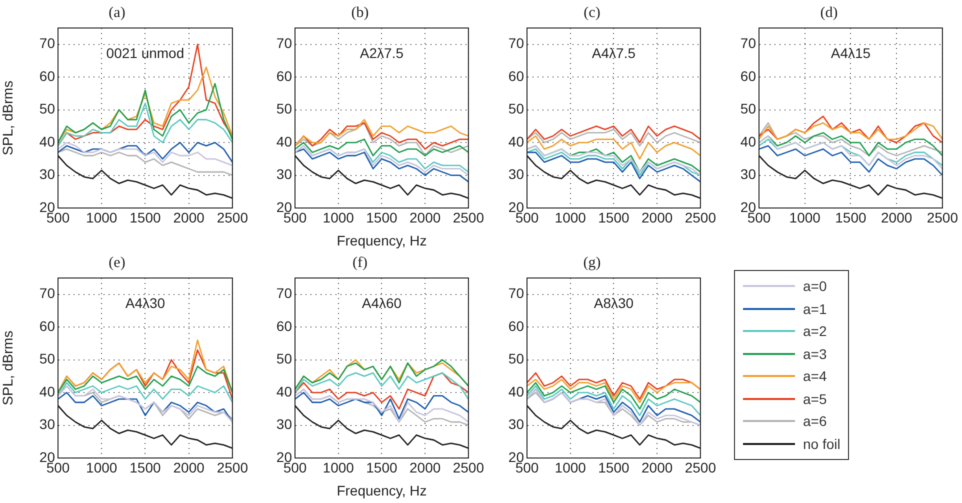 This screenshot has height=503, width=962. I want to click on annotation: A2λ7.5, so click(382, 53).